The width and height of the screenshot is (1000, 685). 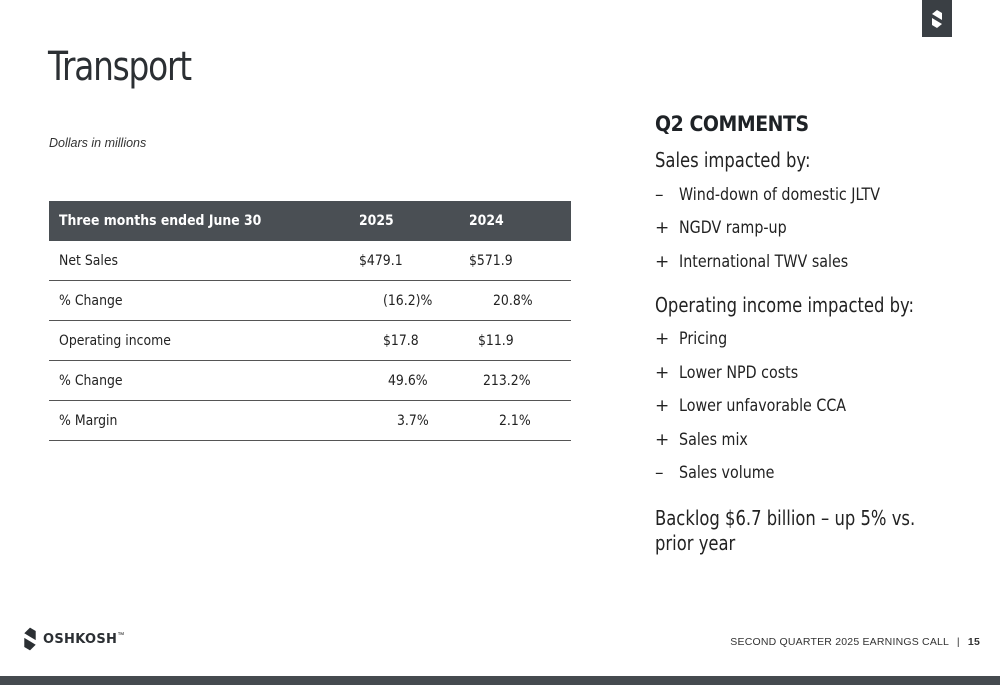 I want to click on cell-2024: 20.8%, so click(x=520, y=300).